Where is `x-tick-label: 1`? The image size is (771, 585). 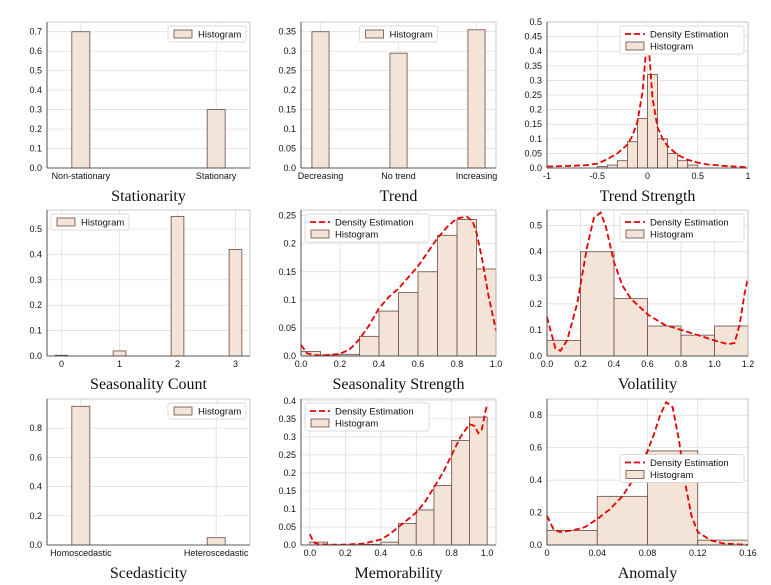
x-tick-label: 1 is located at coordinates (119, 364).